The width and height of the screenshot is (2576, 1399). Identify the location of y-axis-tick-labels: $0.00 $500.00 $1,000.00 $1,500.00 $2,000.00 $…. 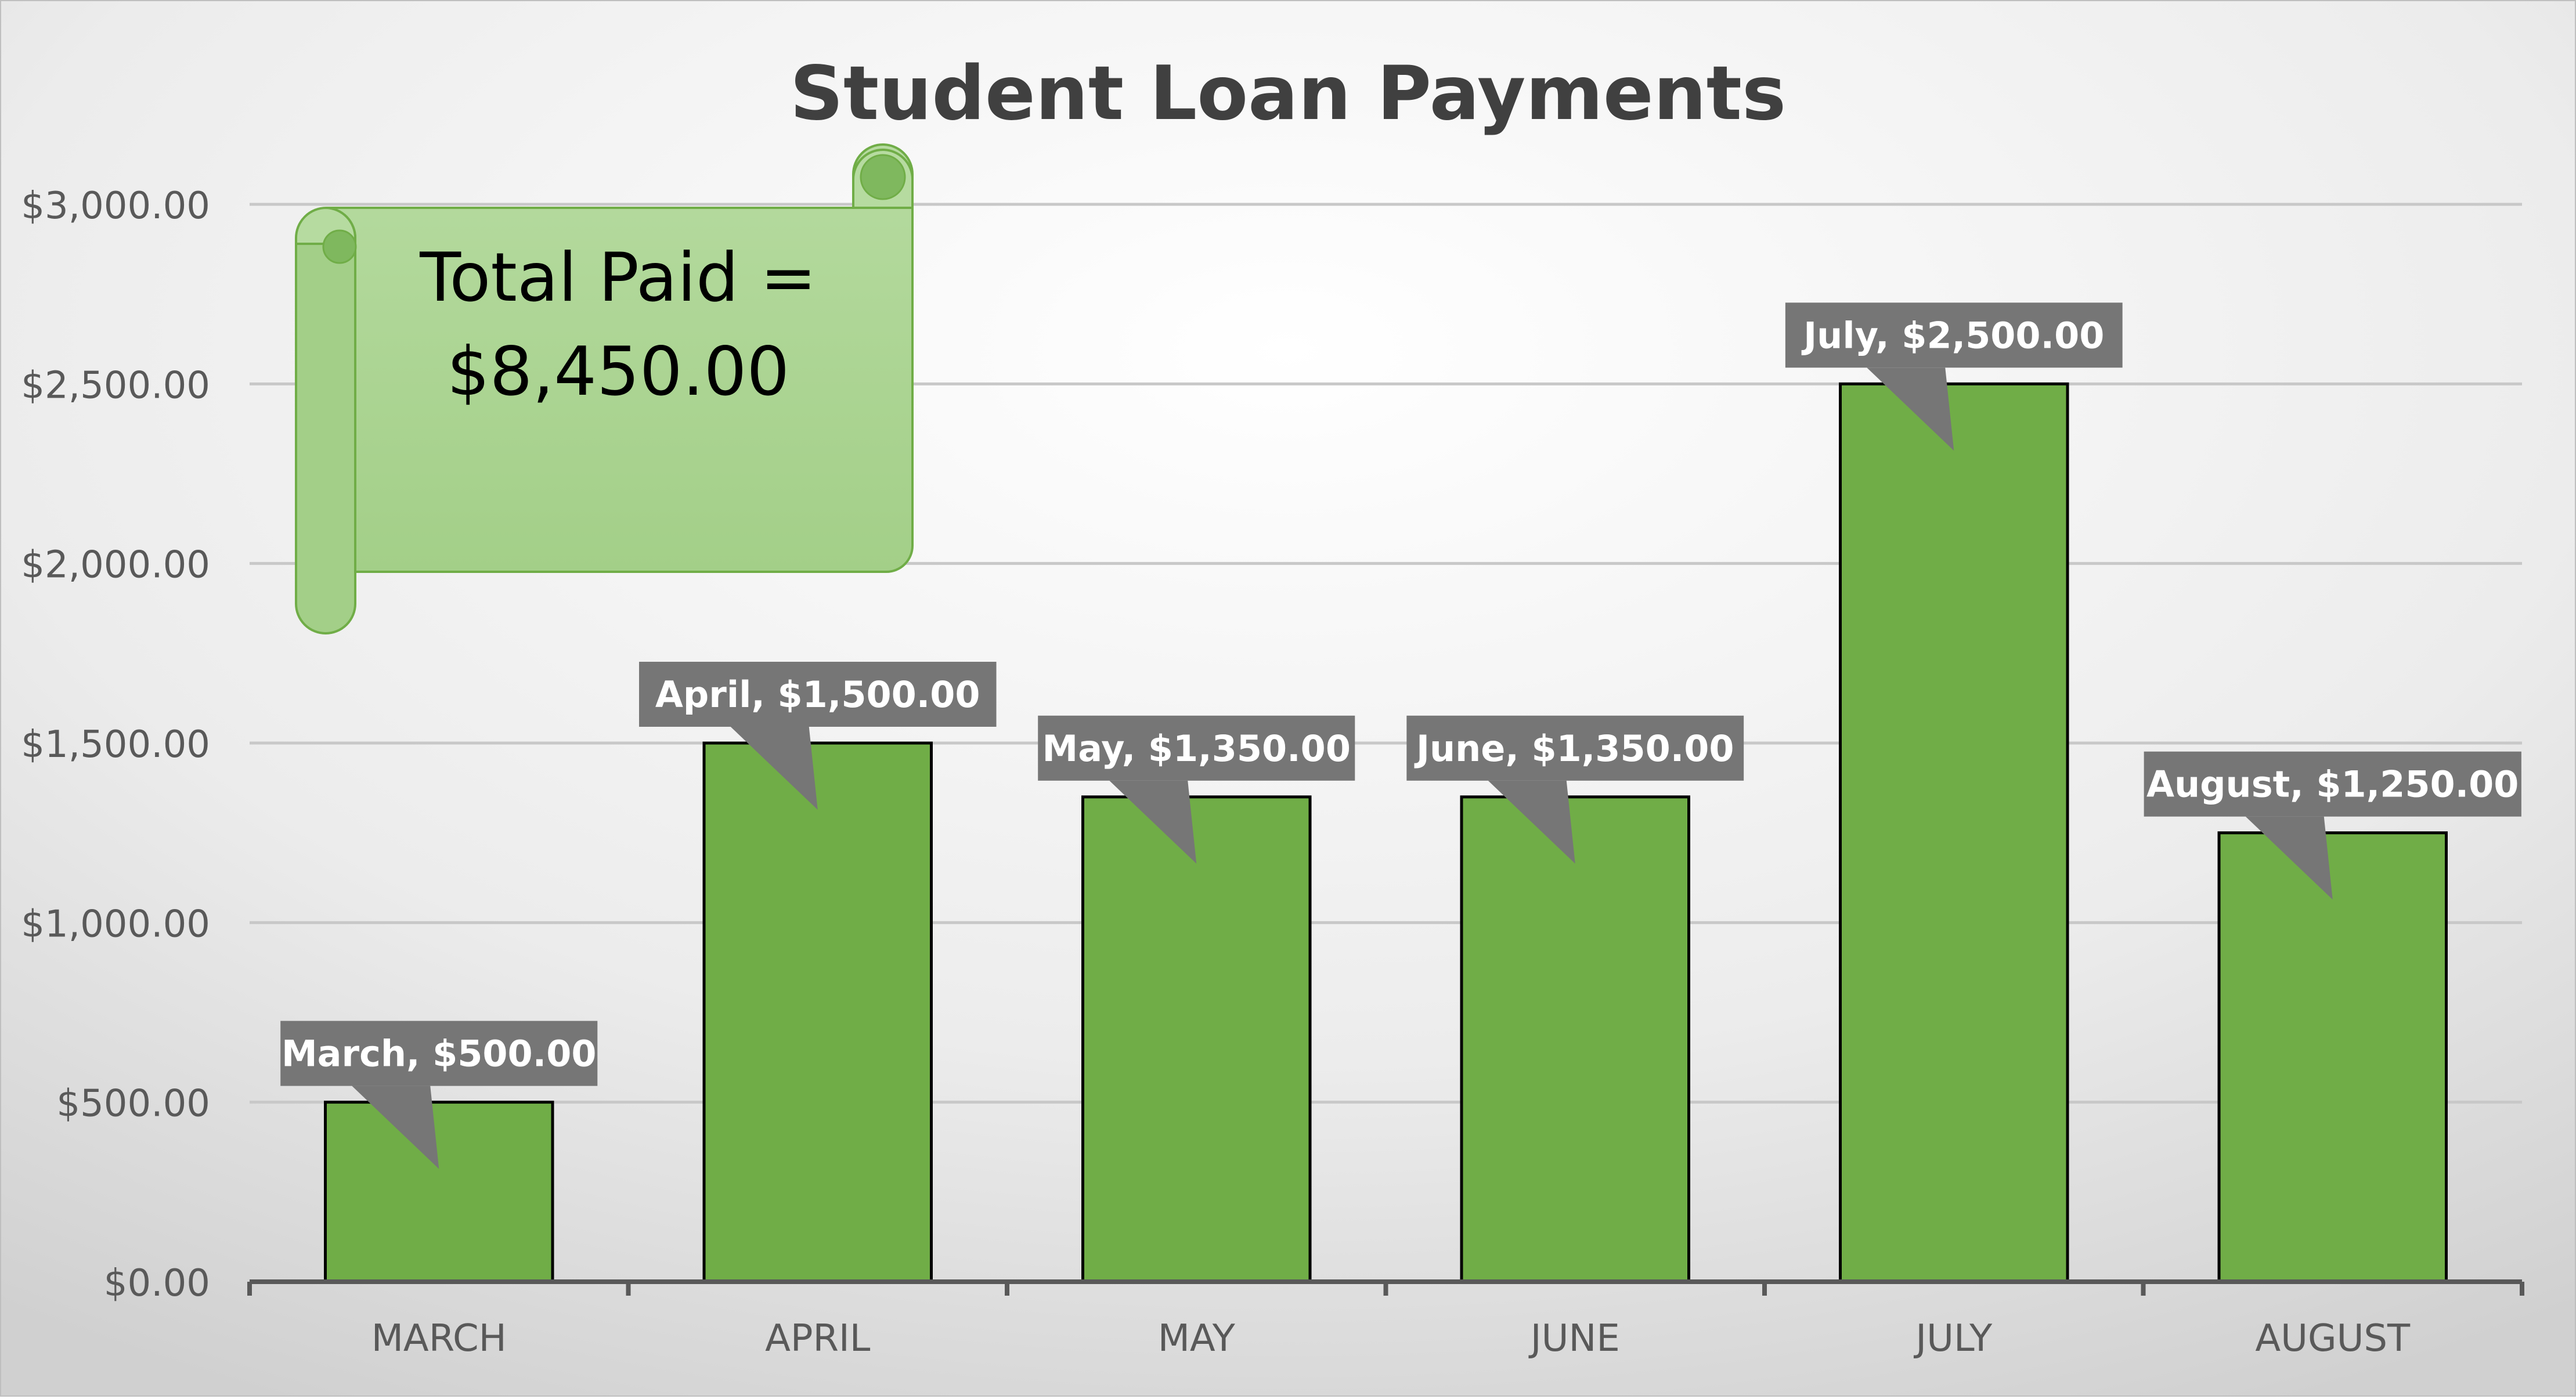
(115, 745).